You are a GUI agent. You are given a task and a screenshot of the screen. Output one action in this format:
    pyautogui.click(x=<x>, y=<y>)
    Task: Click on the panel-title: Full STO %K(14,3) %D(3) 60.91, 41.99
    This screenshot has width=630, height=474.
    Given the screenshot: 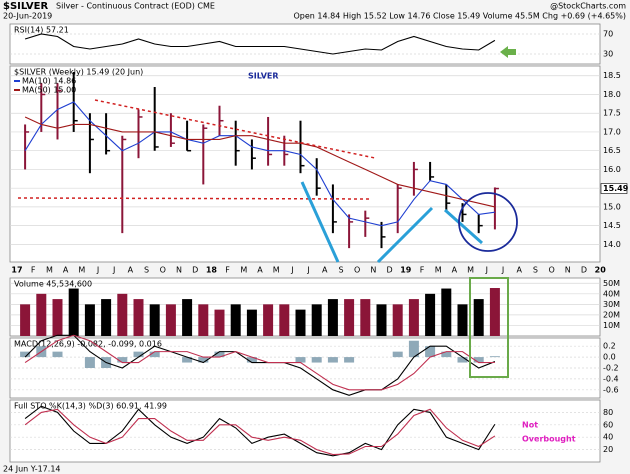 What is the action you would take?
    pyautogui.click(x=90, y=406)
    